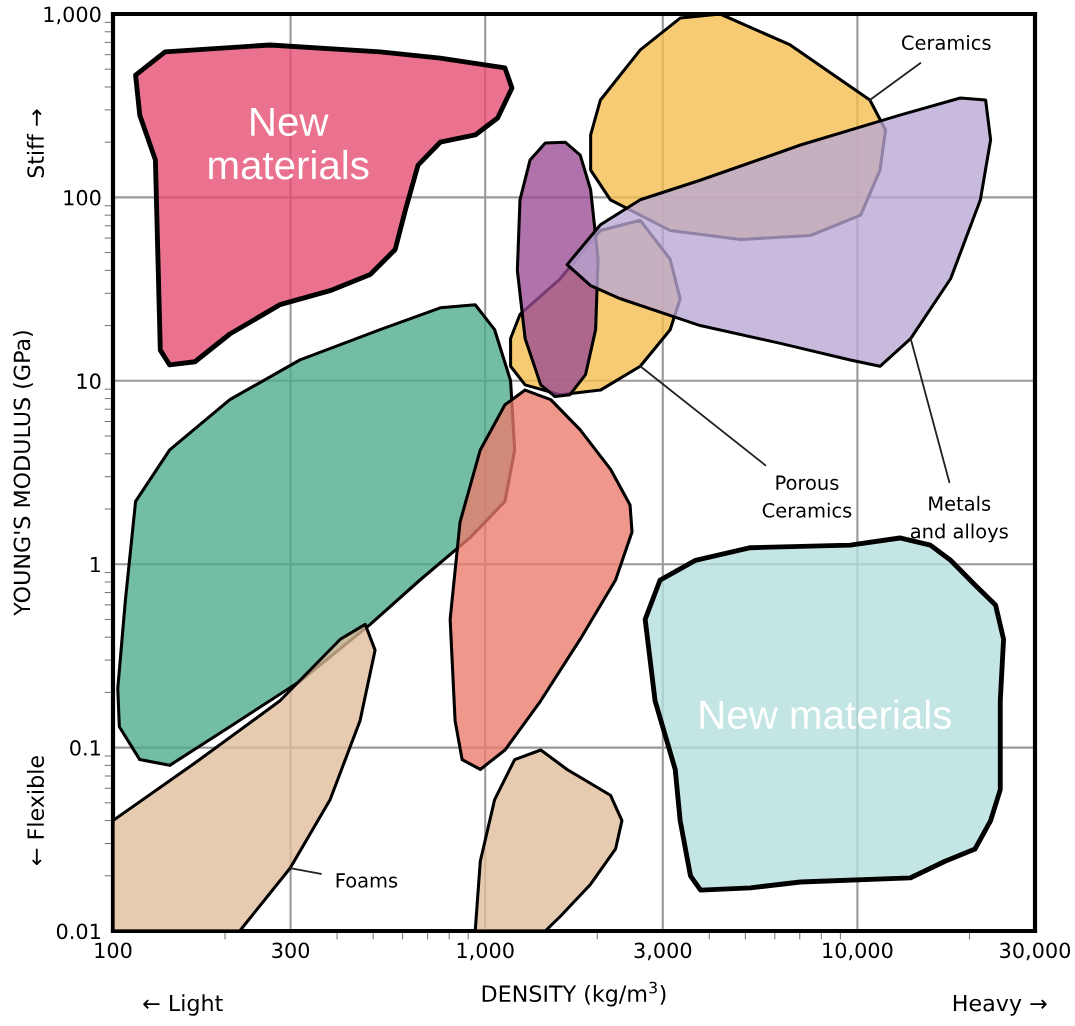 The image size is (1075, 1026). I want to click on x-axis-title: DENSITY (kg/m$^{3}$), so click(574, 994).